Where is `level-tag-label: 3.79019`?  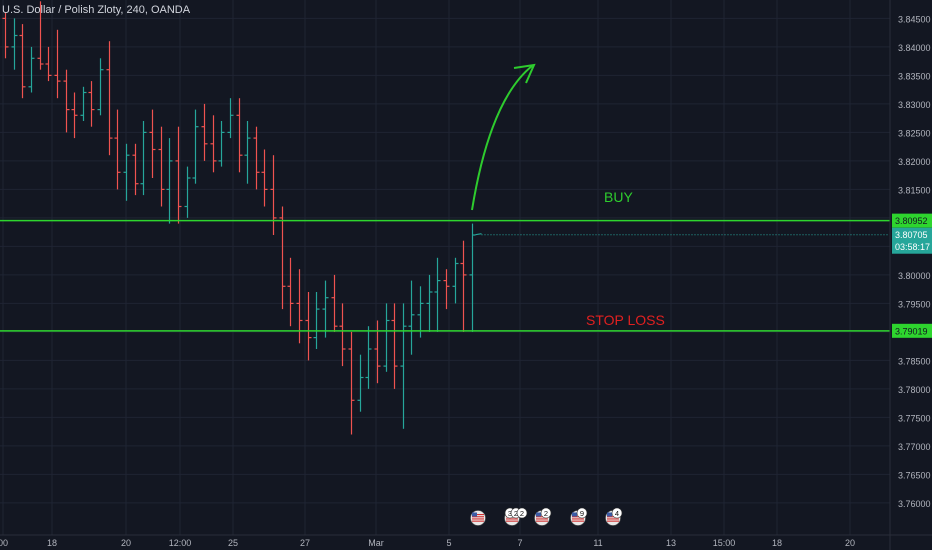 level-tag-label: 3.79019 is located at coordinates (911, 331).